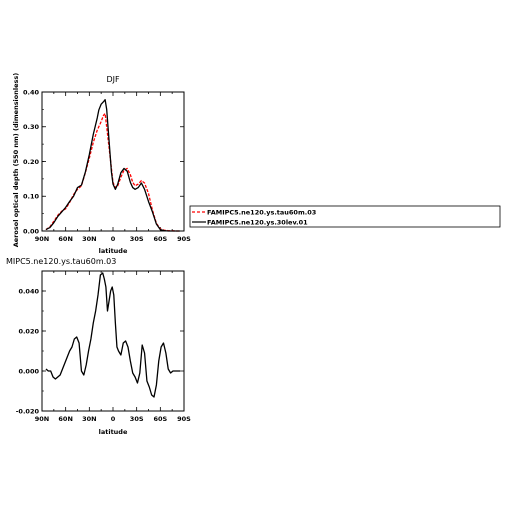 The height and width of the screenshot is (510, 511). Describe the element at coordinates (160, 419) in the screenshot. I see `bottom-xtick-label: 60S` at that location.